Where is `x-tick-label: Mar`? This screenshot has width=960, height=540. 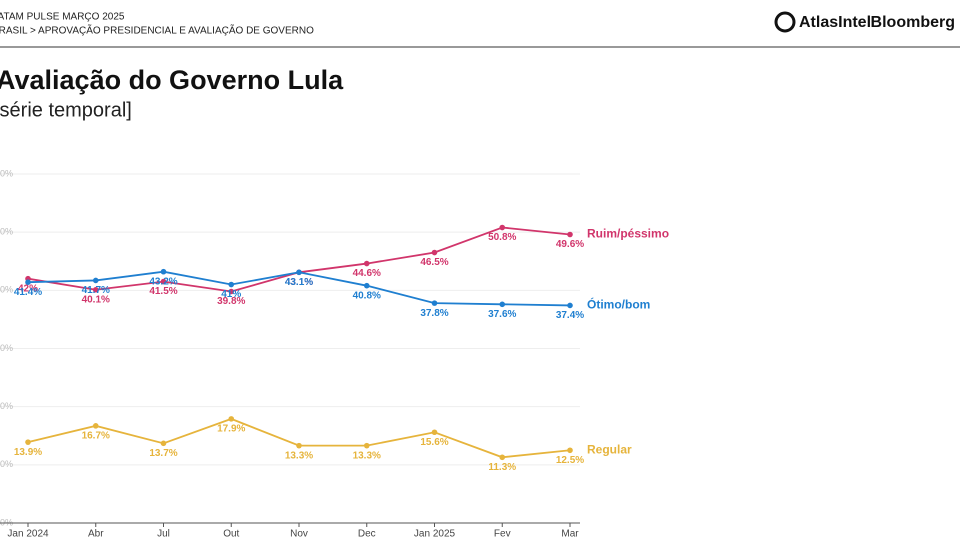
x-tick-label: Mar is located at coordinates (570, 534).